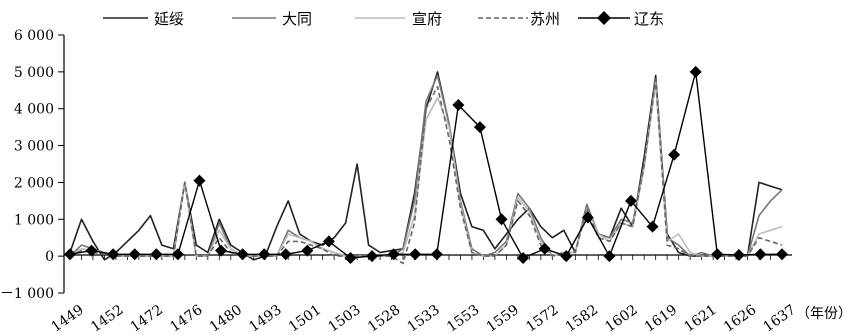 This screenshot has width=854, height=335. Describe the element at coordinates (305, 318) in the screenshot. I see `x-tick-label: 1501` at that location.